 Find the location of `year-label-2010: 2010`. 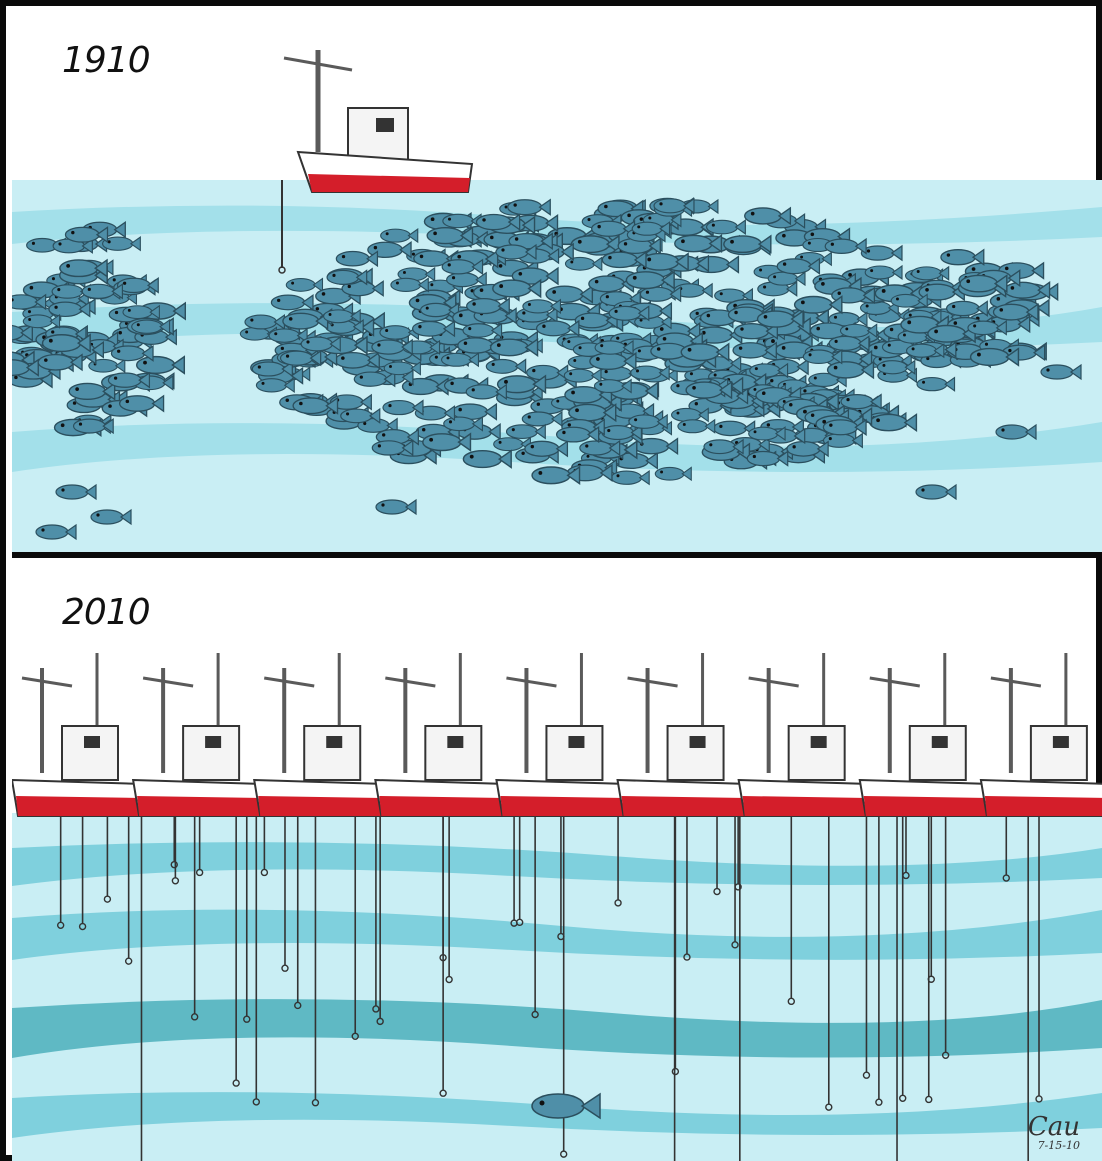

year-label-2010: 2010 is located at coordinates (106, 612).